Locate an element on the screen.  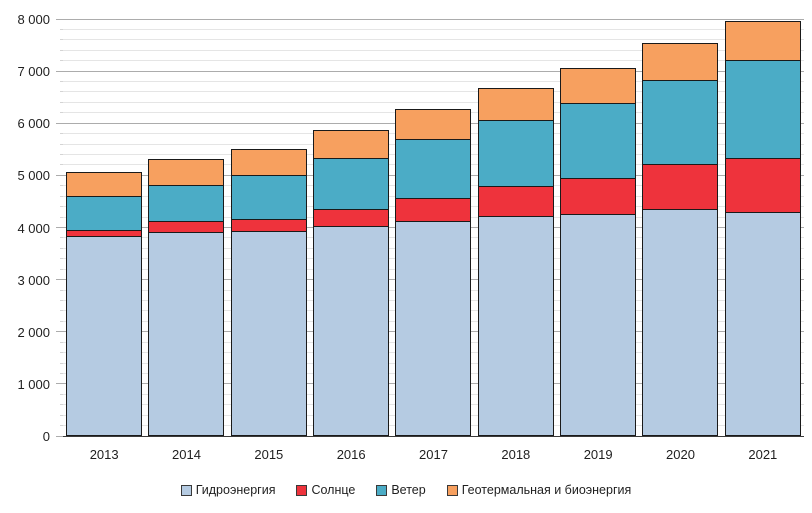
bar-2017 is located at coordinates (433, 272).